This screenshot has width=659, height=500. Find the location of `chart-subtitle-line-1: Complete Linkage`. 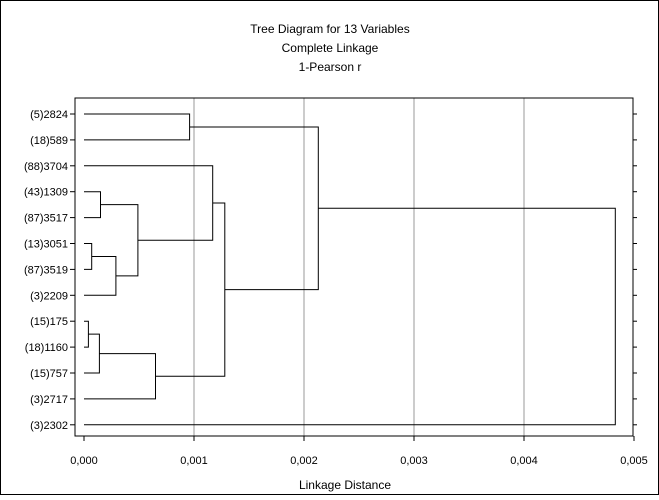

chart-subtitle-line-1: Complete Linkage is located at coordinates (330, 48).